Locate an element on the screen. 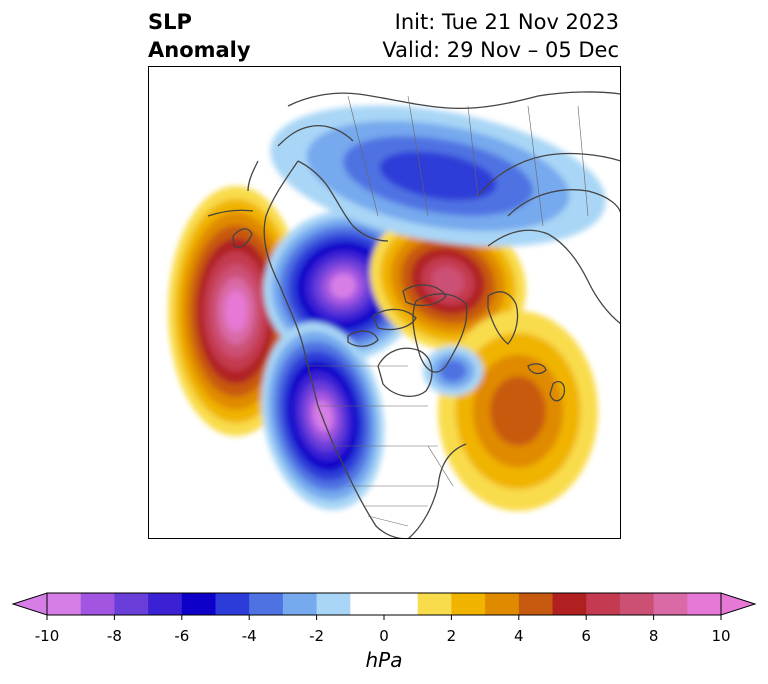  colorbar-tick-label: 2 is located at coordinates (452, 636).